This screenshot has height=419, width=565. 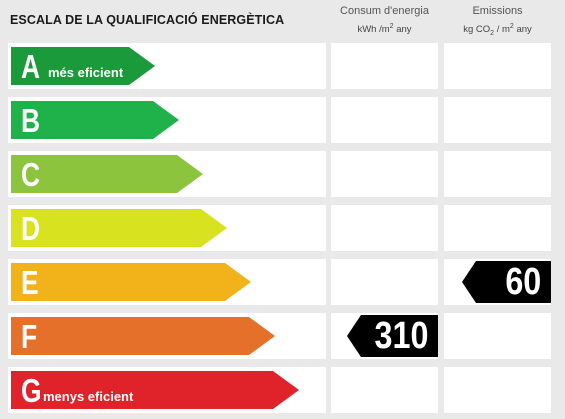 I want to click on rating-letter: G, so click(x=31, y=390).